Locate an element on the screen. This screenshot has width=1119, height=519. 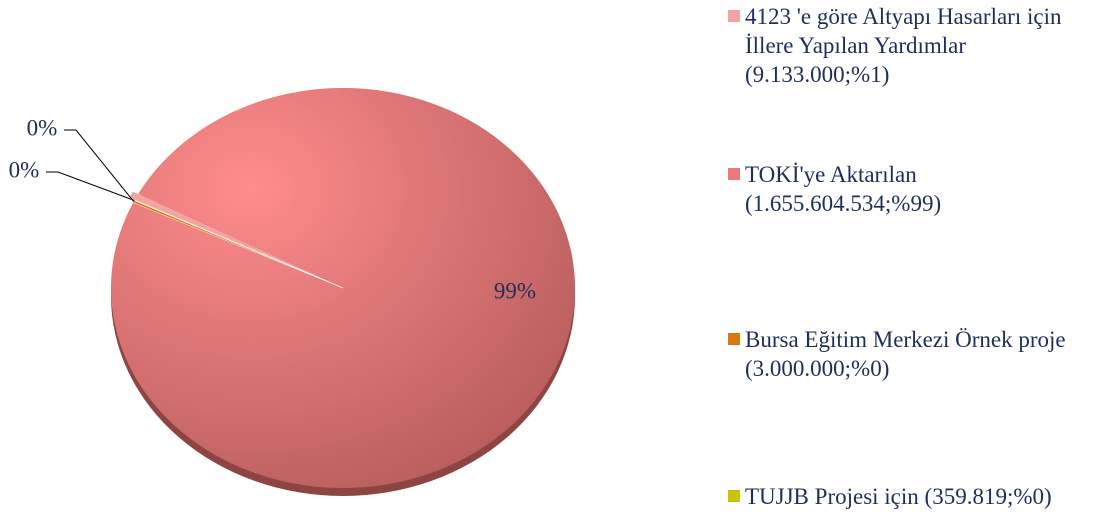
data-label: 99% is located at coordinates (515, 290).